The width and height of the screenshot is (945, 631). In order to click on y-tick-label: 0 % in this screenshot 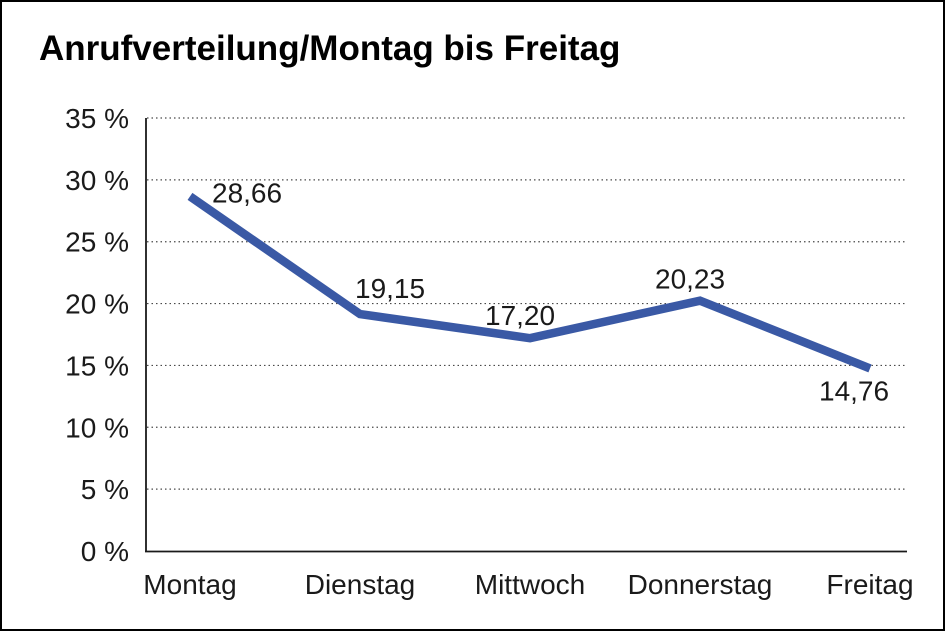, I will do `click(105, 551)`.